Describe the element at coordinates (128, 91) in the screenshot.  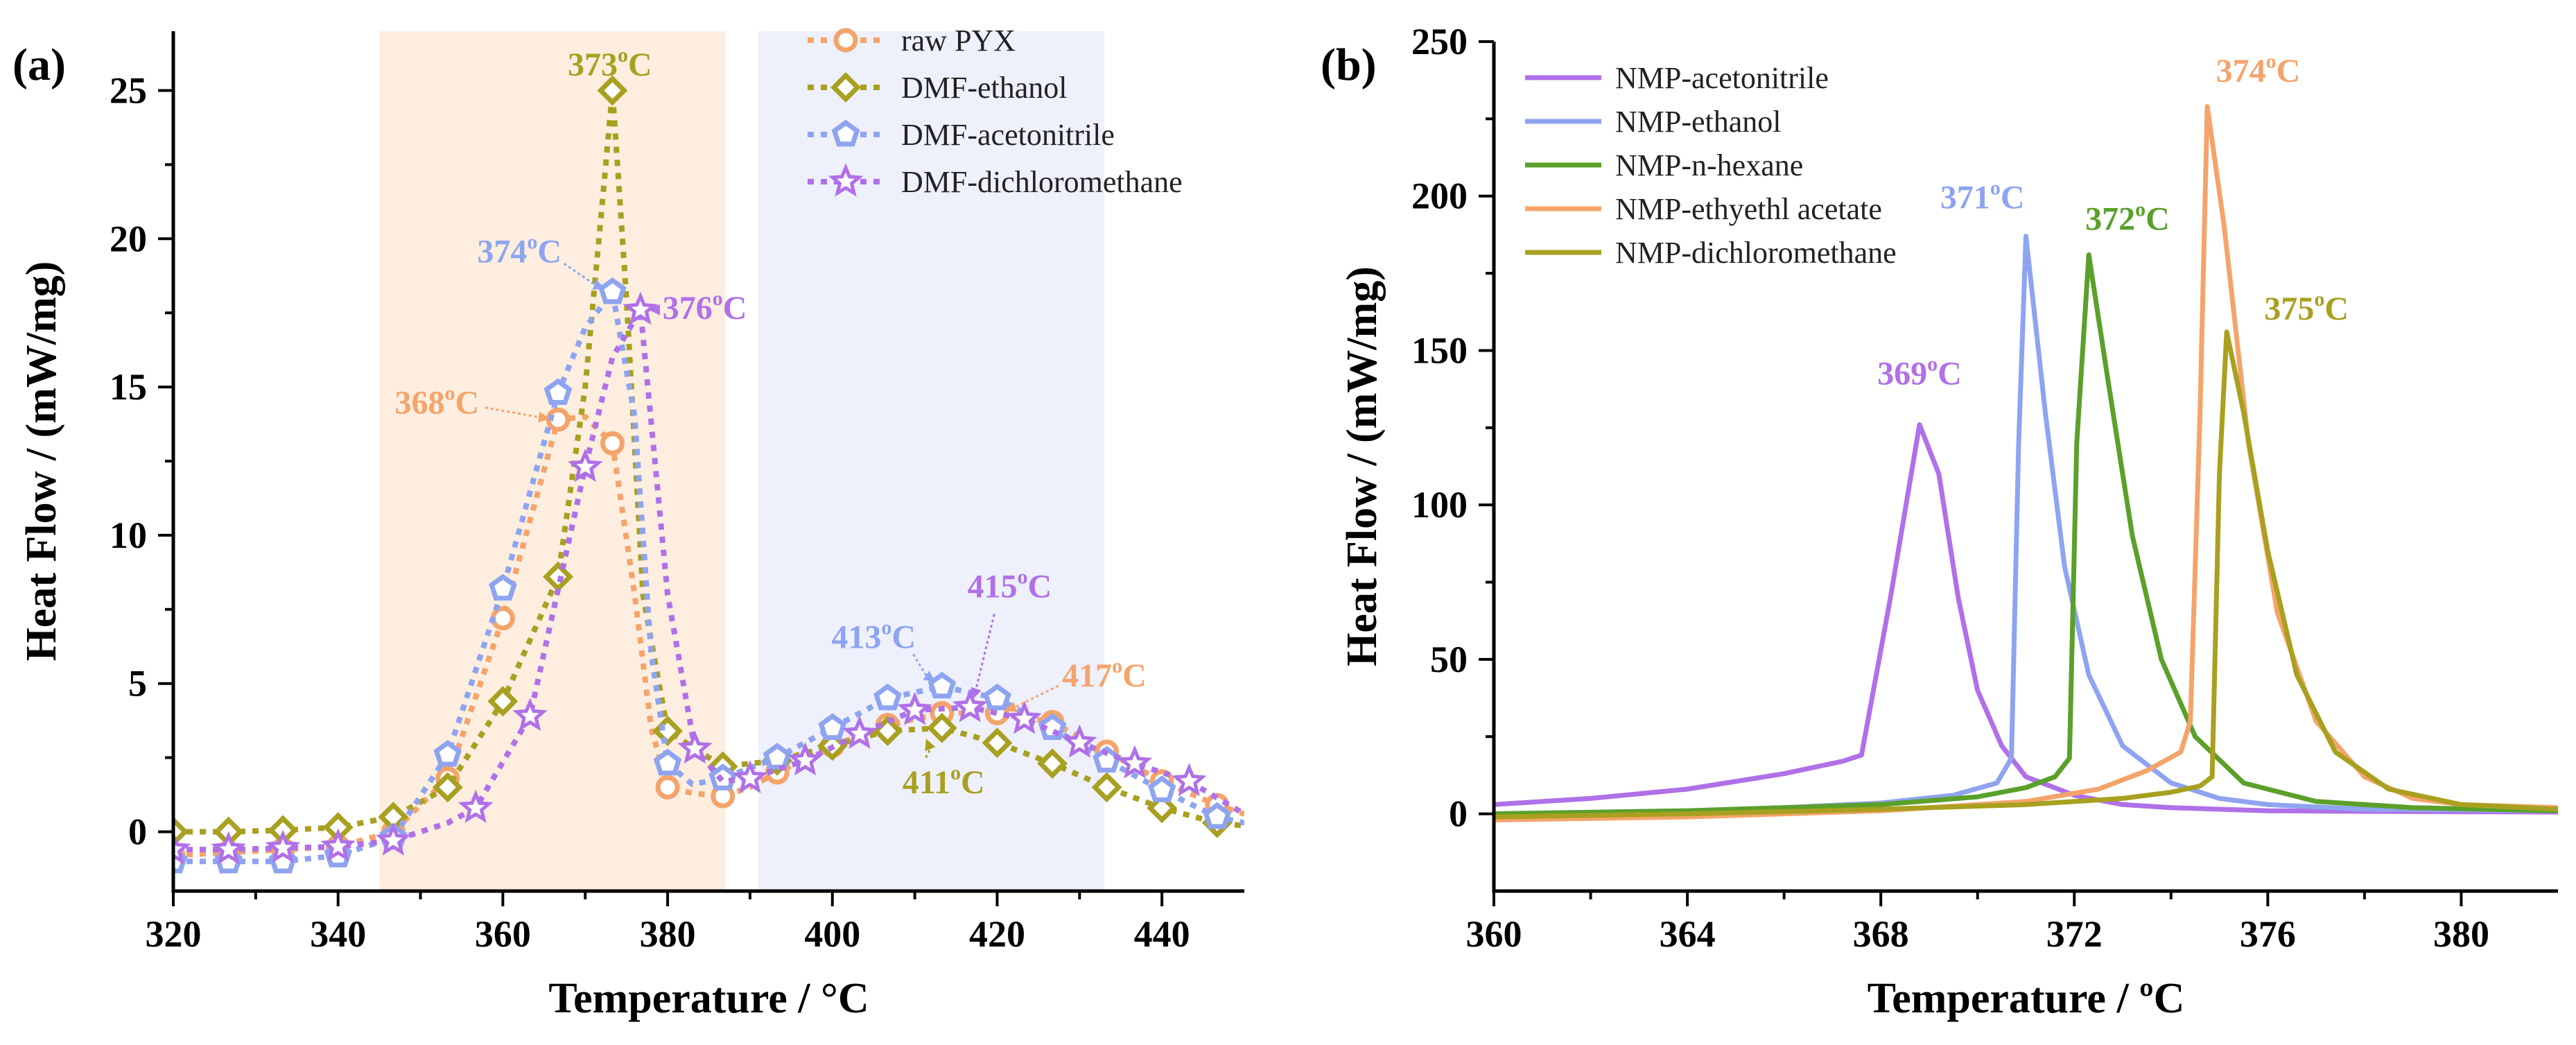
I see `y-tick-label: 25` at that location.